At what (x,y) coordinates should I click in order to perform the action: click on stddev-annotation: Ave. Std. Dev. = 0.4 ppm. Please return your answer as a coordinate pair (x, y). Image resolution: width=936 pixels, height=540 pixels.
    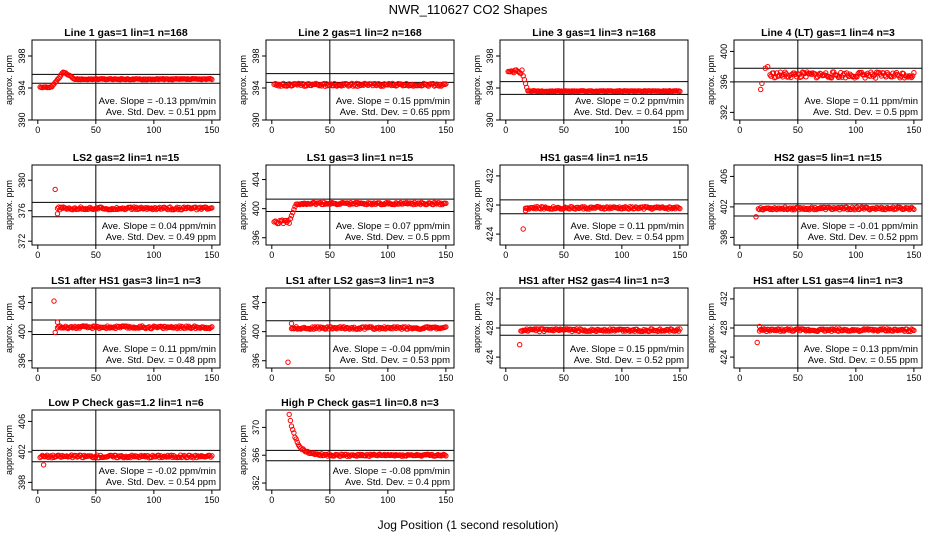
    Looking at the image, I should click on (397, 482).